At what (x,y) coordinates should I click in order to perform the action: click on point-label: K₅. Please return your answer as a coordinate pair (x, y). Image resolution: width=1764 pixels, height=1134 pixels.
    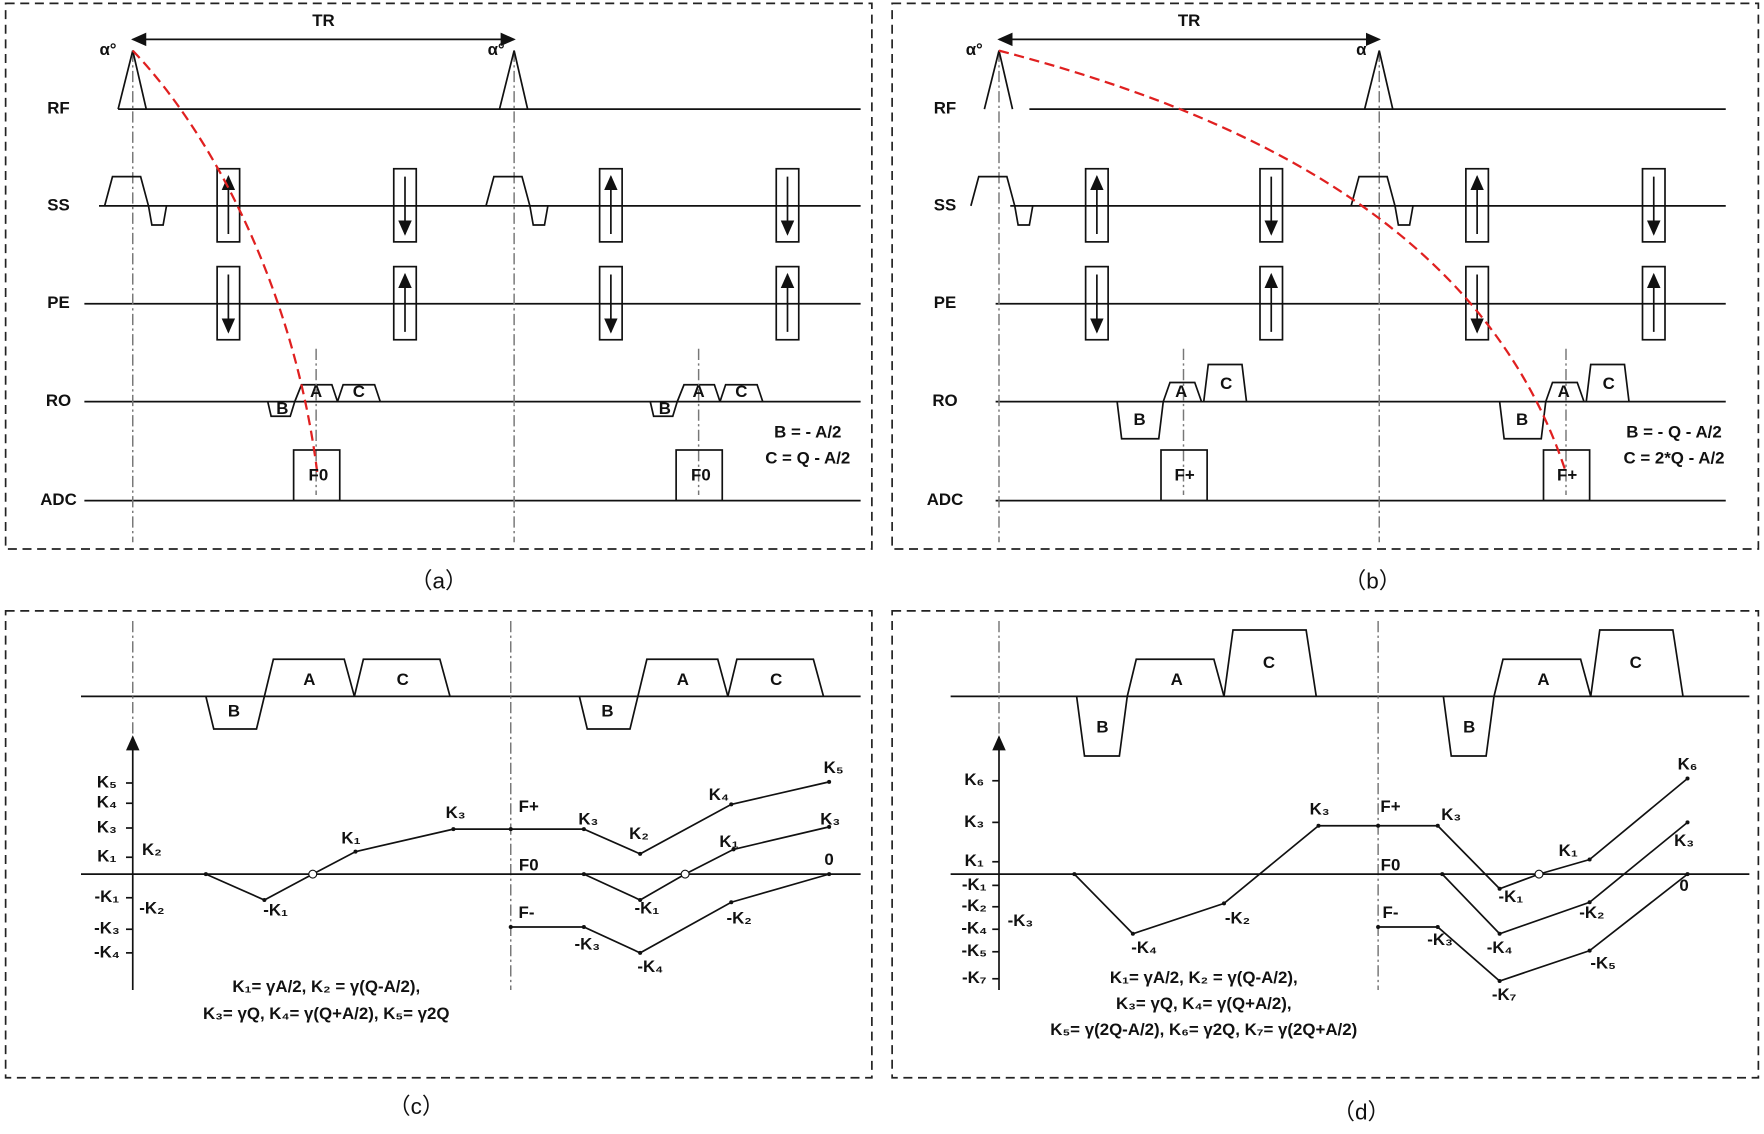
    Looking at the image, I should click on (834, 767).